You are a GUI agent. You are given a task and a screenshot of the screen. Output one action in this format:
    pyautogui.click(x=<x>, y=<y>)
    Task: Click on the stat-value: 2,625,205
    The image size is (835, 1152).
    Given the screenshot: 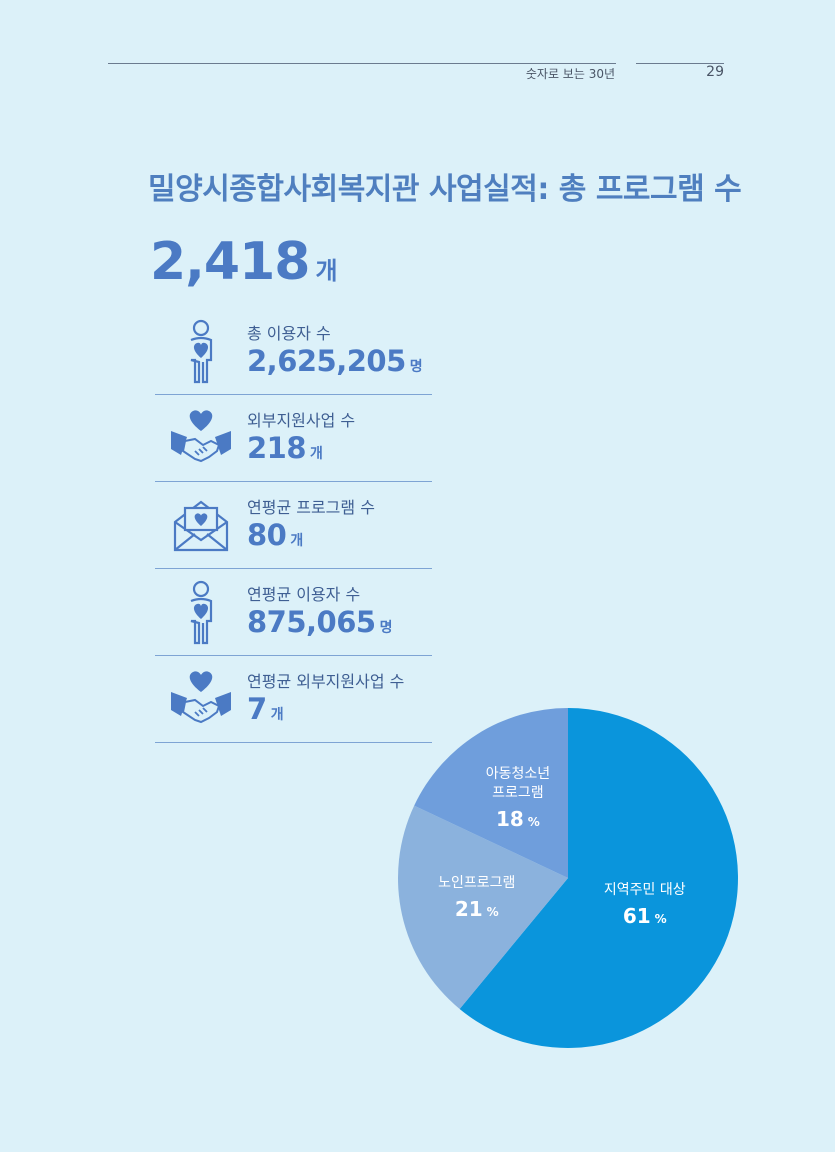 What is the action you would take?
    pyautogui.click(x=326, y=361)
    